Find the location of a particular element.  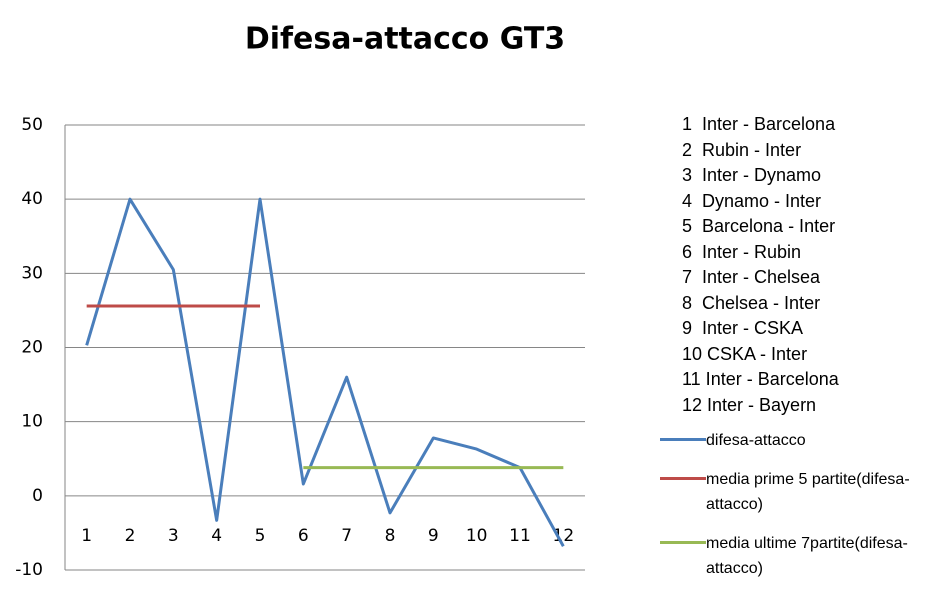

match-label: 5 Barcelona - Inter is located at coordinates (759, 226).